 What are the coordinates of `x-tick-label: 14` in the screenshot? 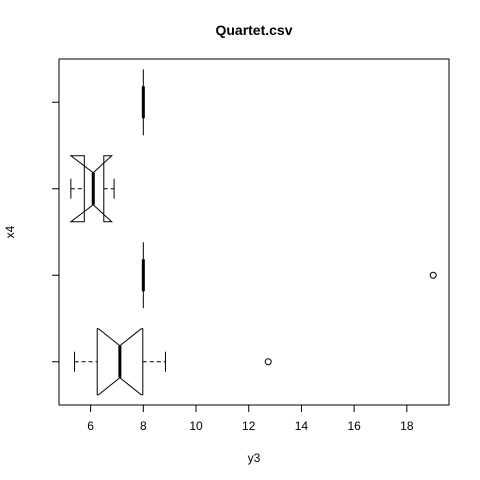 It's located at (302, 426).